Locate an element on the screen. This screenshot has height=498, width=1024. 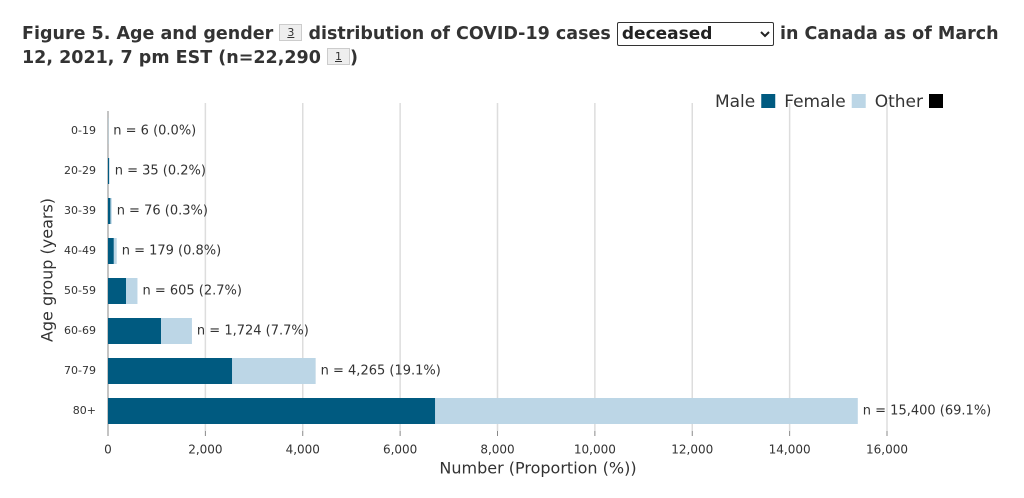
x-tick-label: 6,000 is located at coordinates (400, 450).